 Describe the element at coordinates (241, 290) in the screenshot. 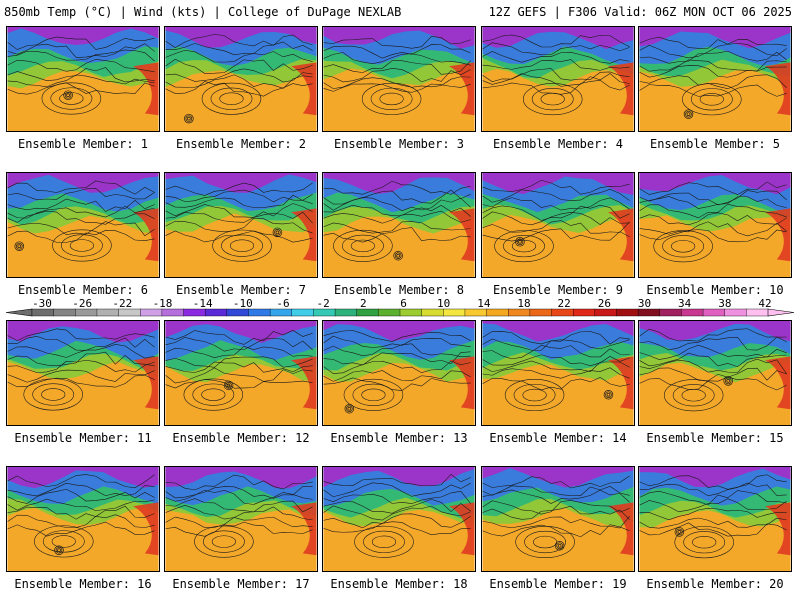

I see `ensemble-member-caption: Ensemble Member: 7` at that location.